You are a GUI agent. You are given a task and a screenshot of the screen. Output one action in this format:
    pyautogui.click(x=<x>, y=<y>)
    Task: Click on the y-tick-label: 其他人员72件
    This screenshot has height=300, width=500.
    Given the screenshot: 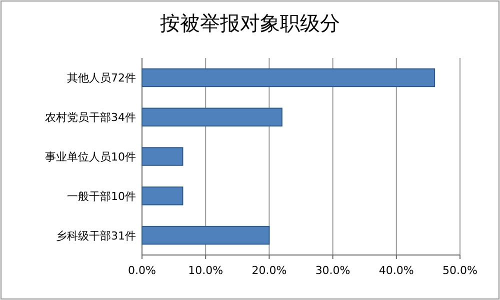 What is the action you would take?
    pyautogui.click(x=101, y=78)
    